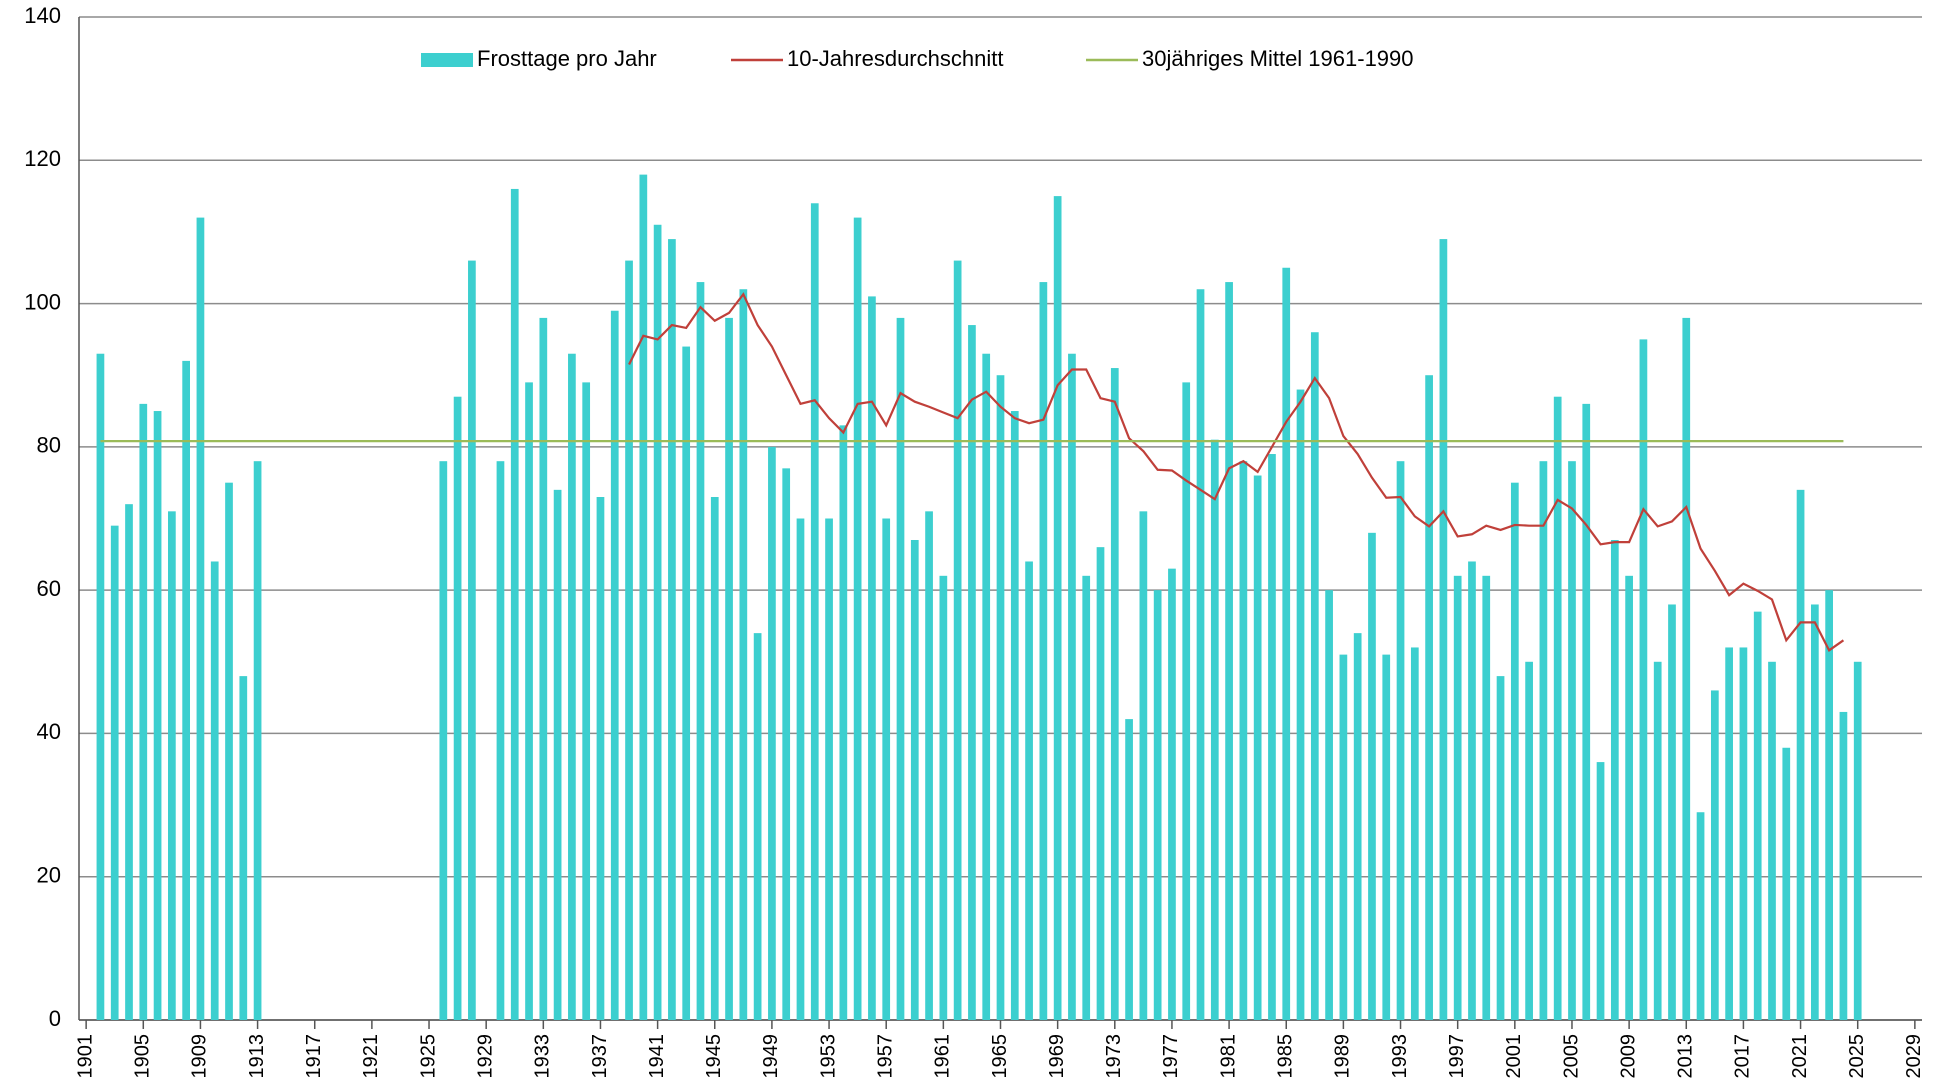  I want to click on legend-label: 10-Jahresdurchschnitt, so click(895, 58).